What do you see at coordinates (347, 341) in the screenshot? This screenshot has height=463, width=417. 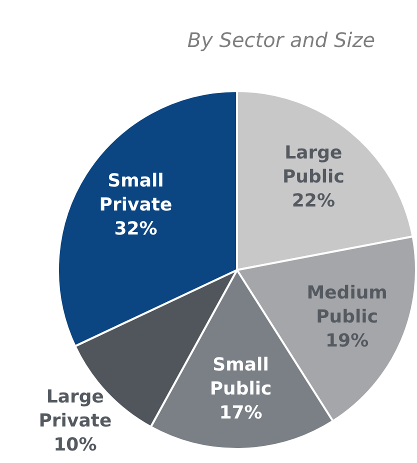 I see `data-label: 19%` at bounding box center [347, 341].